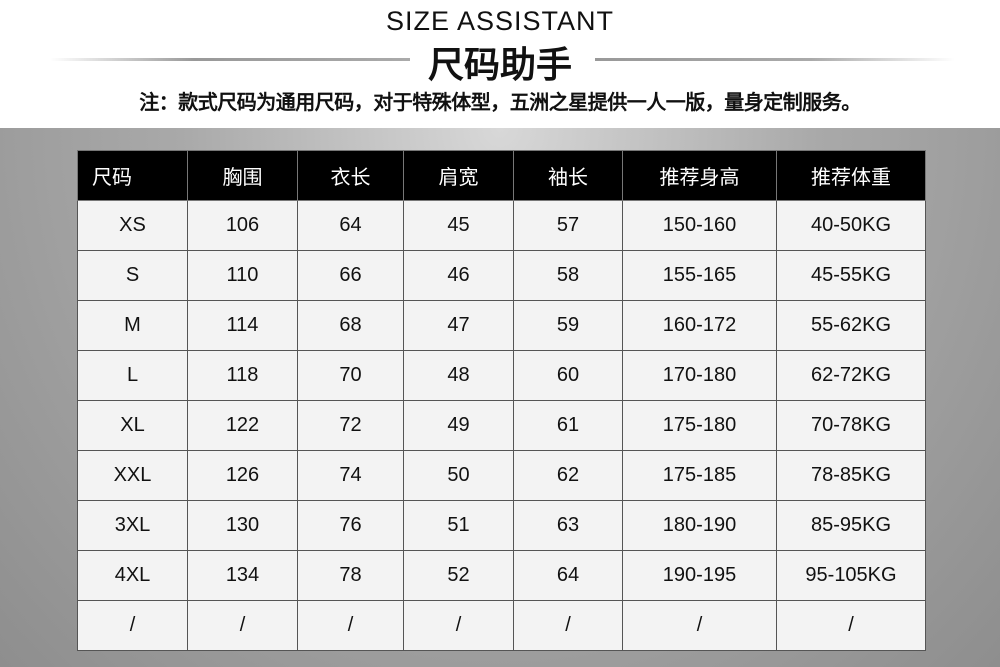 This screenshot has height=667, width=1000. I want to click on table-header-row: 尺码 胸围 衣长 肩宽 袖长 推荐身高 推荐体重, so click(501, 175).